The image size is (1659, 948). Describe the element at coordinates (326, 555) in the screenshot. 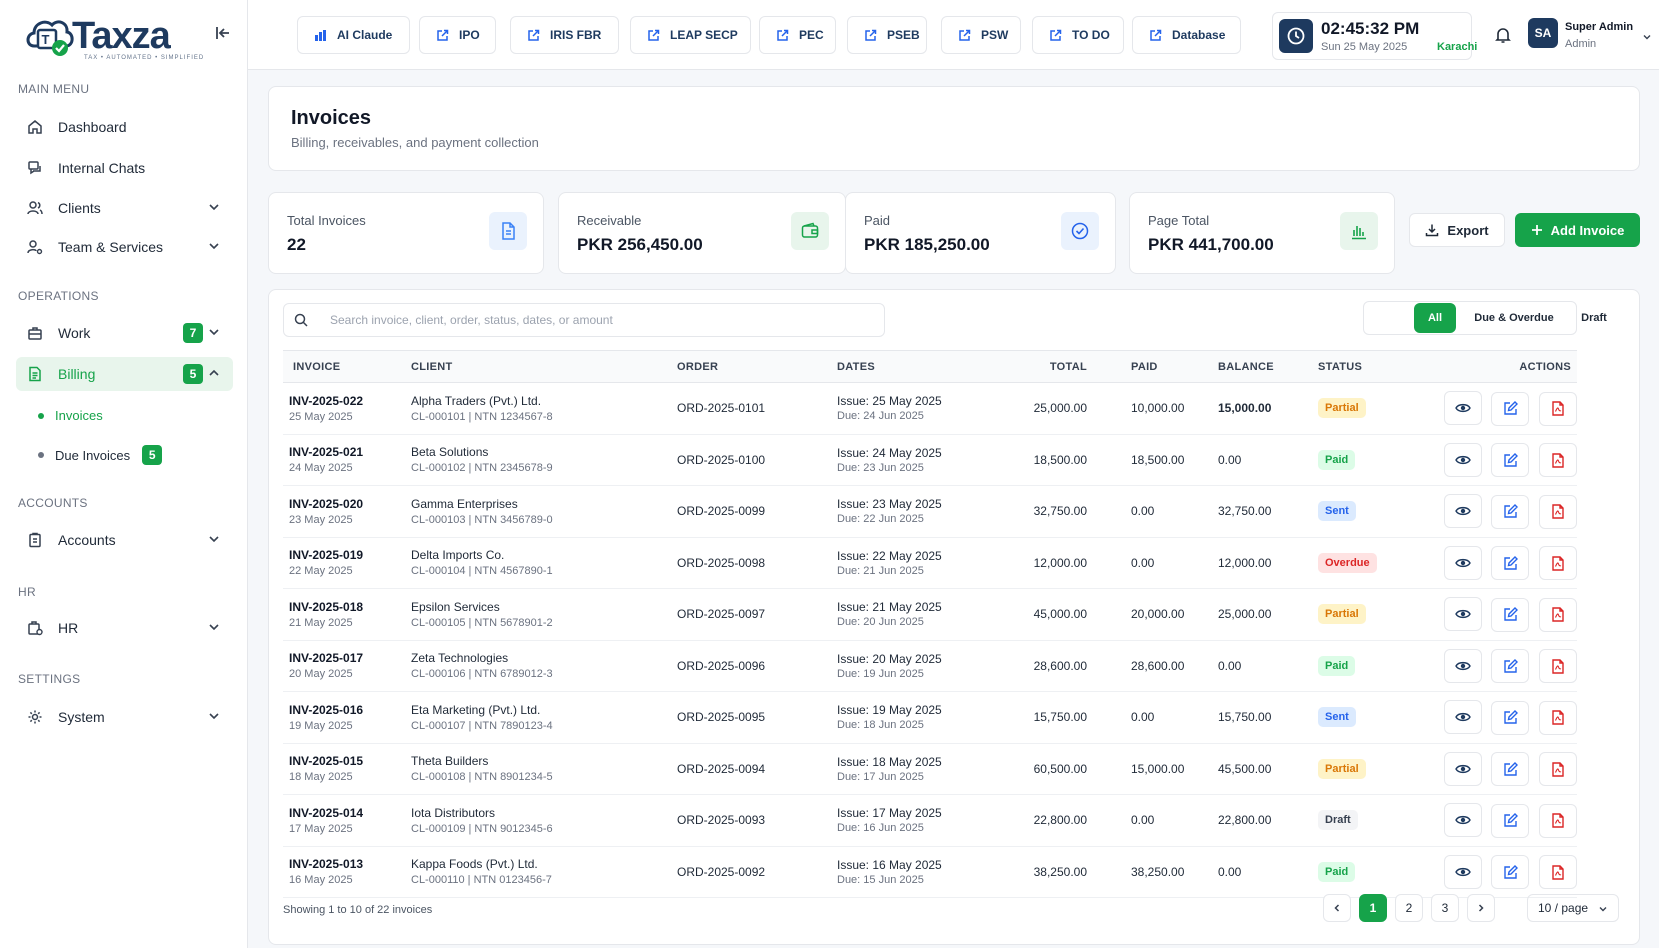

I see `invoice-id: INV-2025-019` at that location.